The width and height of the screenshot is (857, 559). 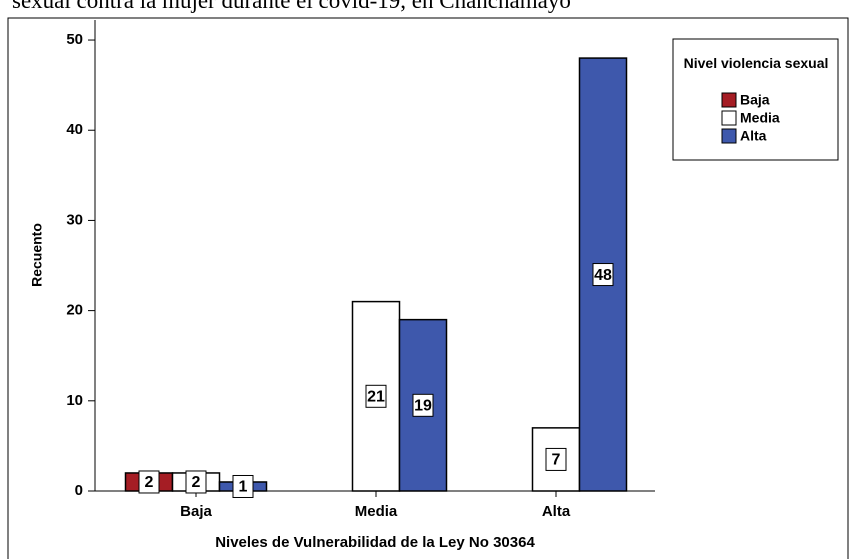 I want to click on value-label: 7, so click(x=556, y=460).